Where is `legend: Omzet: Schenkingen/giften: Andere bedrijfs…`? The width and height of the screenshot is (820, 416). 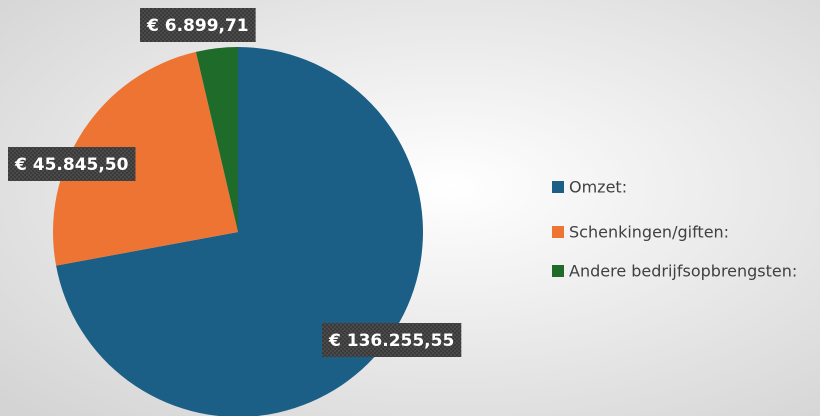 legend: Omzet: Schenkingen/giften: Andere bedrijfs… is located at coordinates (674, 229).